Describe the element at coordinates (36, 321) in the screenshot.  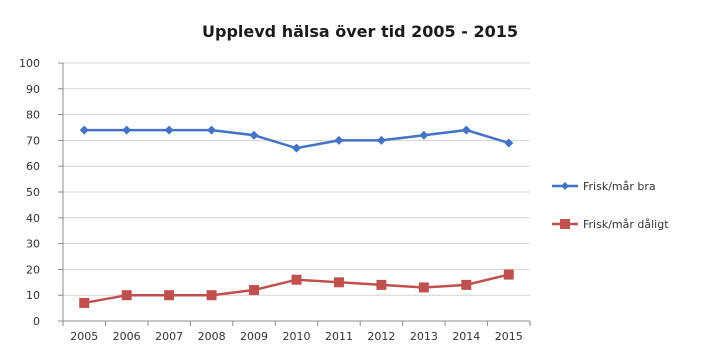
I see `y-tick-label: 0` at that location.